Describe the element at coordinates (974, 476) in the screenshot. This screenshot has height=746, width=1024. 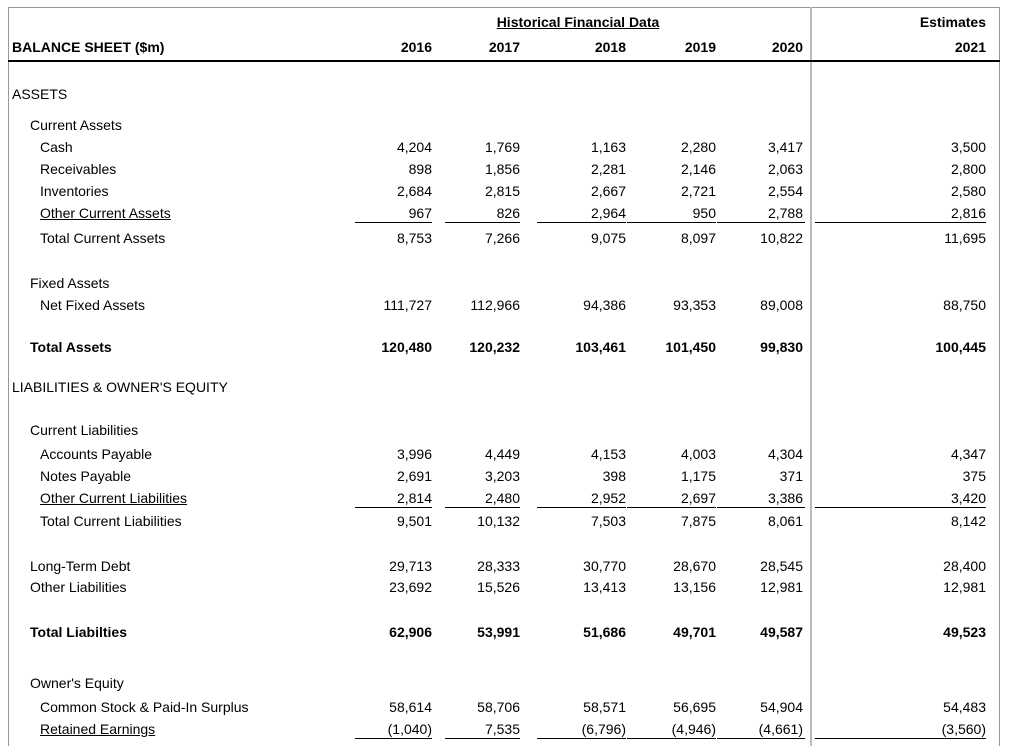
I see `cell-value: 375` at that location.